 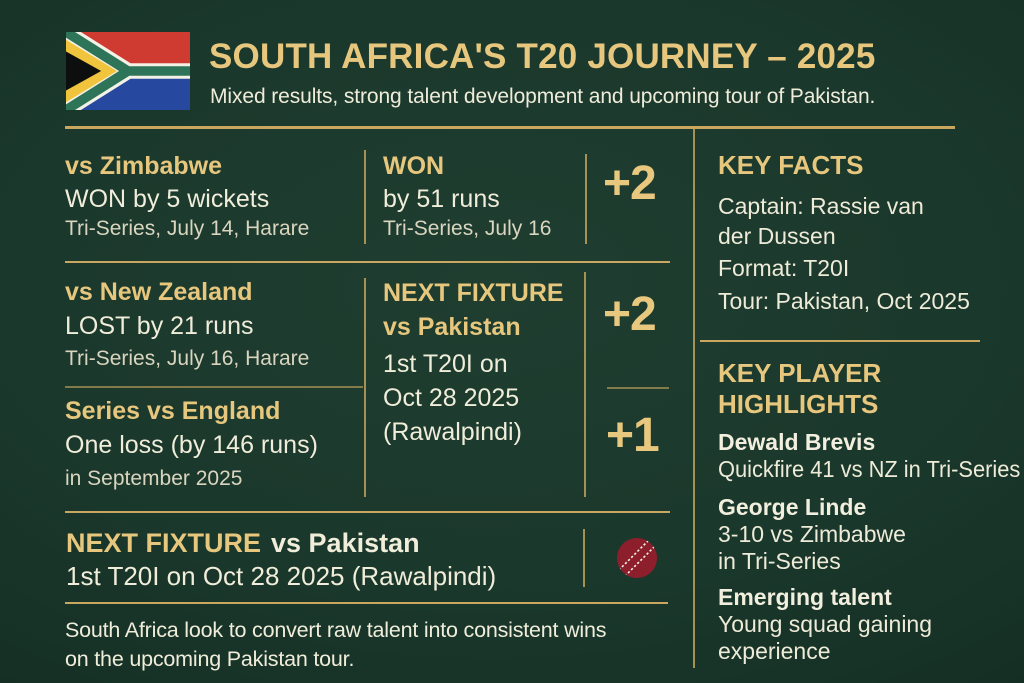 What do you see at coordinates (159, 326) in the screenshot?
I see `result-outcome: LOST by 21 runs` at bounding box center [159, 326].